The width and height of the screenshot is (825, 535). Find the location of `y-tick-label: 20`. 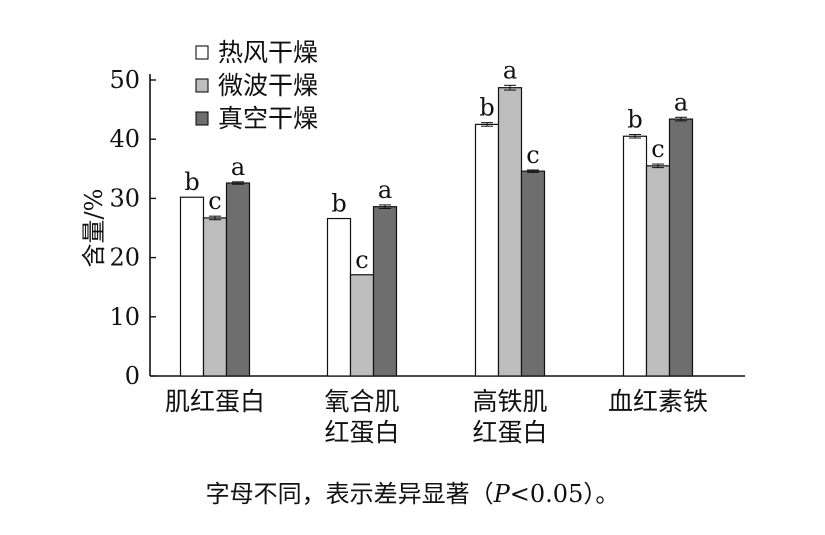

y-tick-label: 20 is located at coordinates (124, 258).